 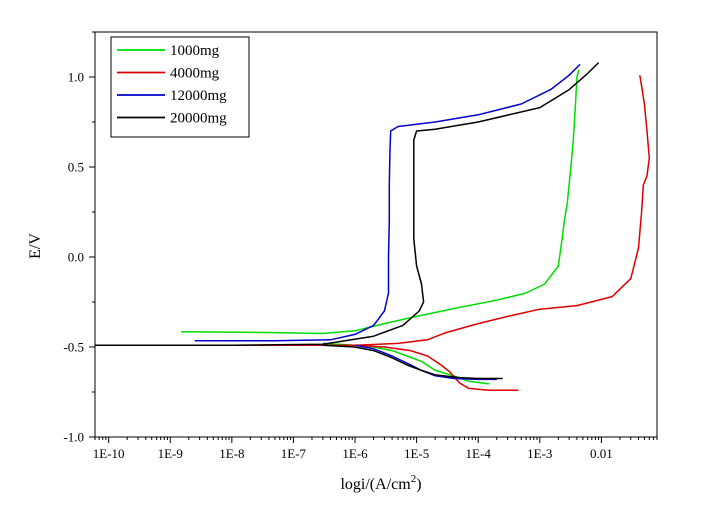 I want to click on x-tick-label: 1E-9, so click(x=170, y=453).